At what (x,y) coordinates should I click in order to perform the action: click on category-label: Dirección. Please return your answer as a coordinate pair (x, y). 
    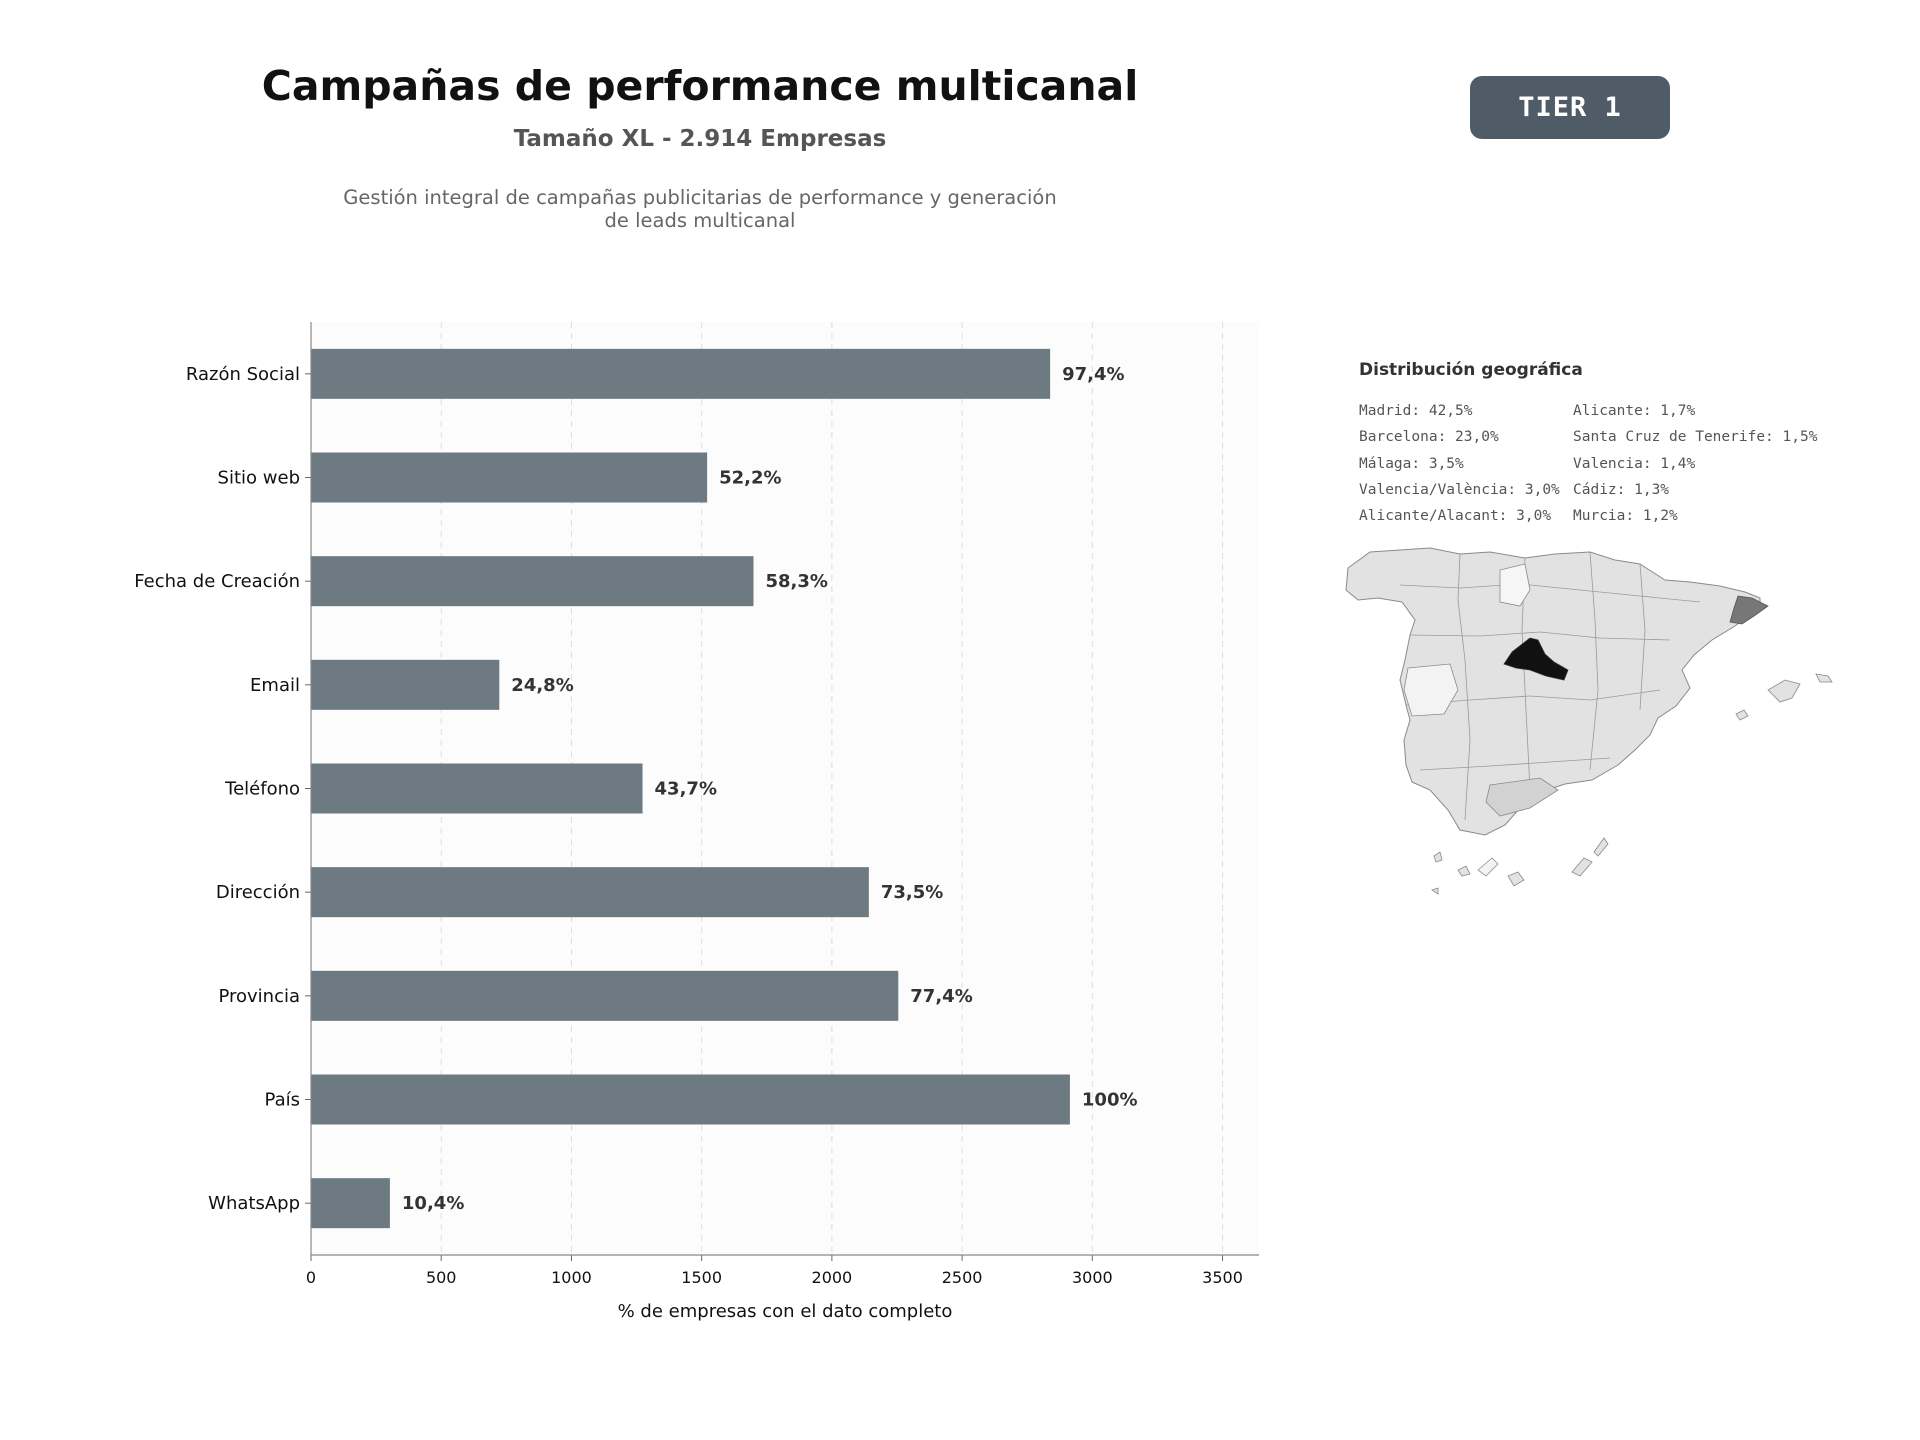
    Looking at the image, I should click on (258, 892).